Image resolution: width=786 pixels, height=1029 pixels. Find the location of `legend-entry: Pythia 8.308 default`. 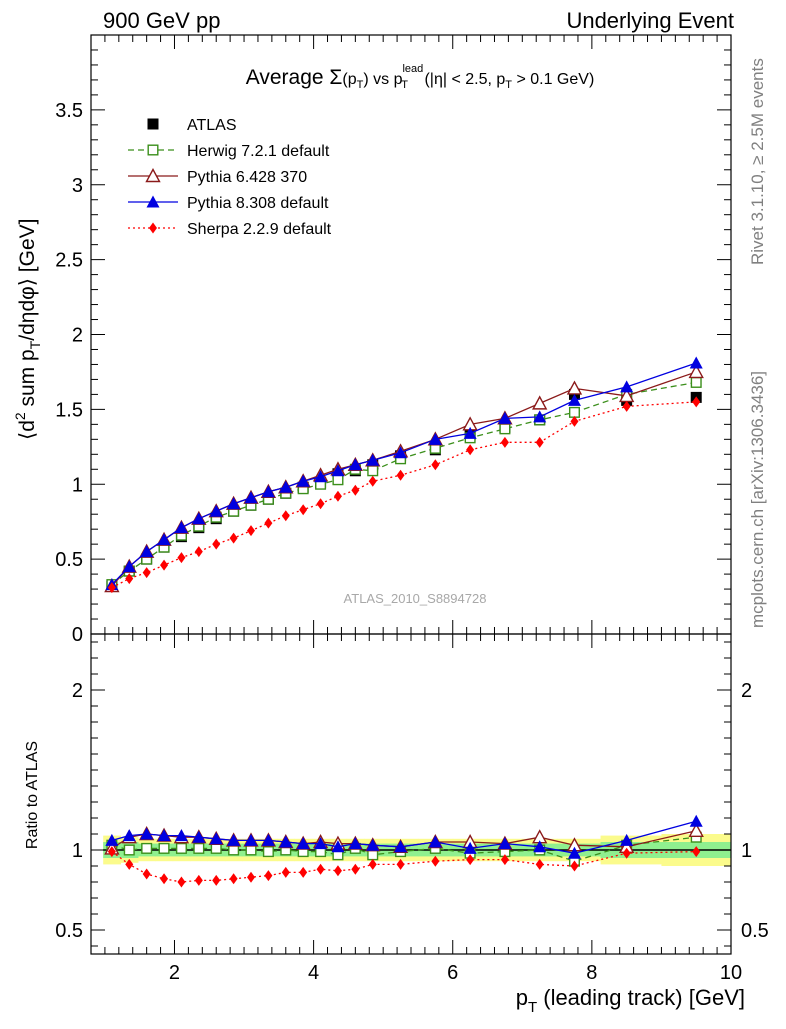

legend-entry: Pythia 8.308 default is located at coordinates (228, 203).